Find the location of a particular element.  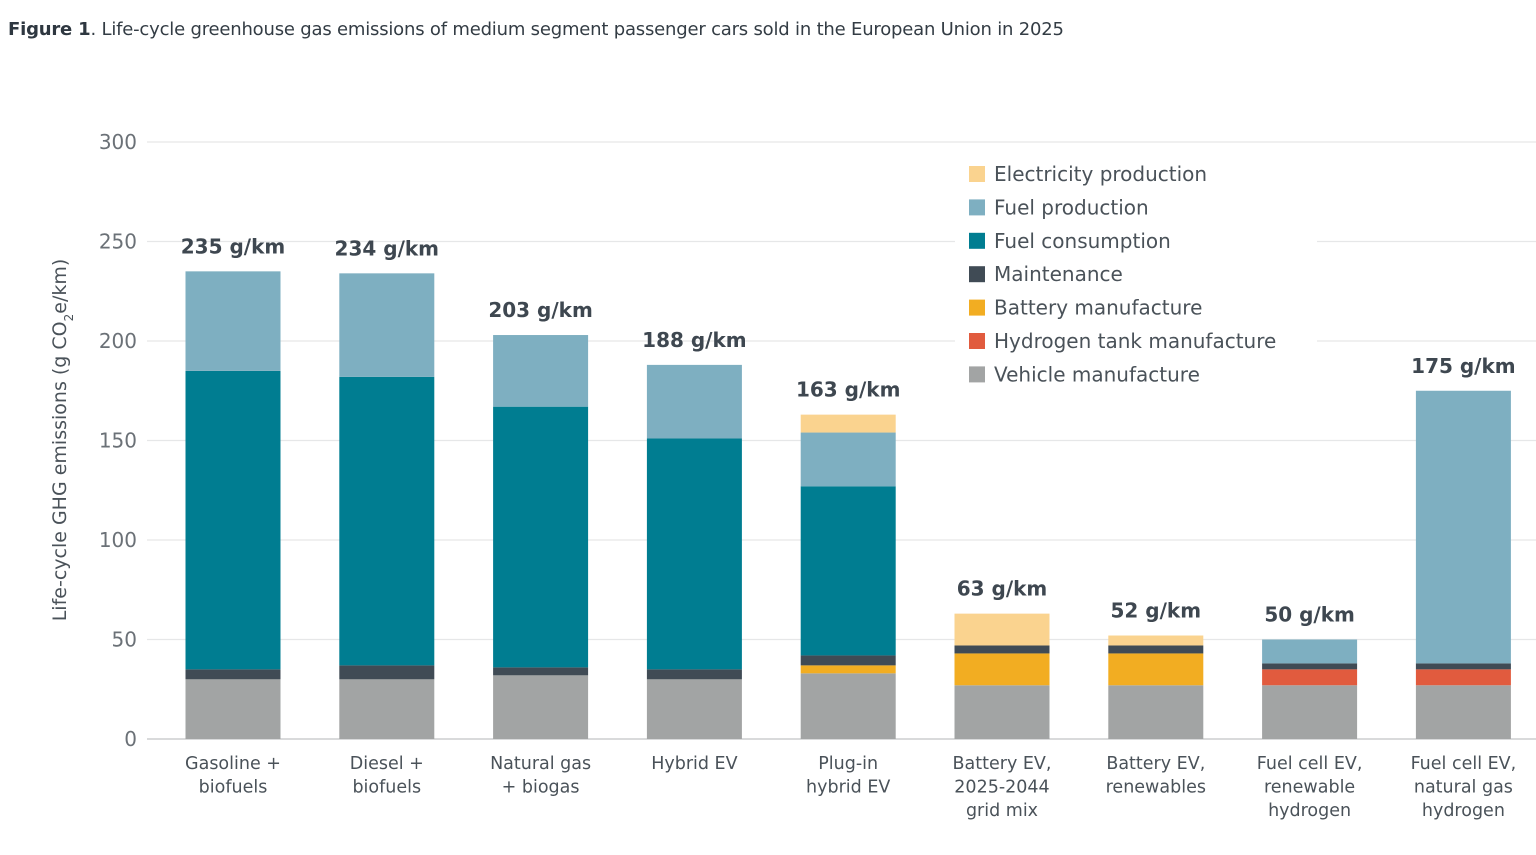

legend-label: Hydrogen tank manufacture is located at coordinates (1135, 341).